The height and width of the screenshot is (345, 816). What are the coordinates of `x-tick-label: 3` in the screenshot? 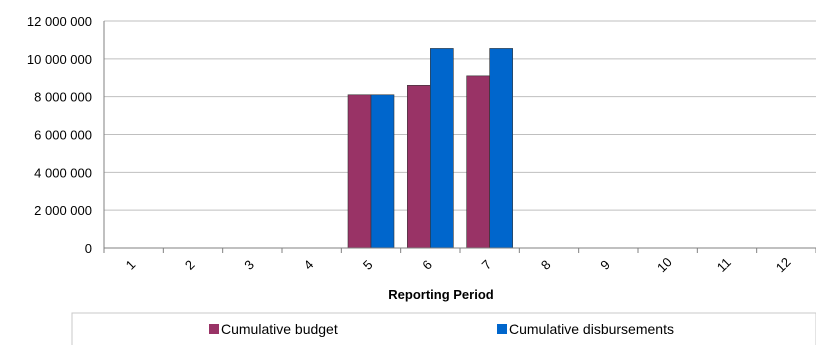 It's located at (249, 265).